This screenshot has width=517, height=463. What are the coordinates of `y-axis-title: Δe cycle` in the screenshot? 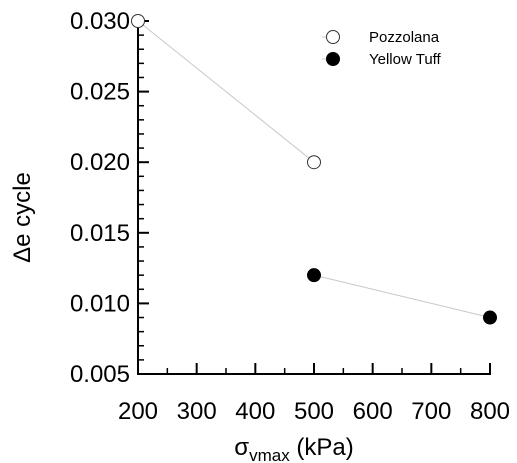 It's located at (22, 217).